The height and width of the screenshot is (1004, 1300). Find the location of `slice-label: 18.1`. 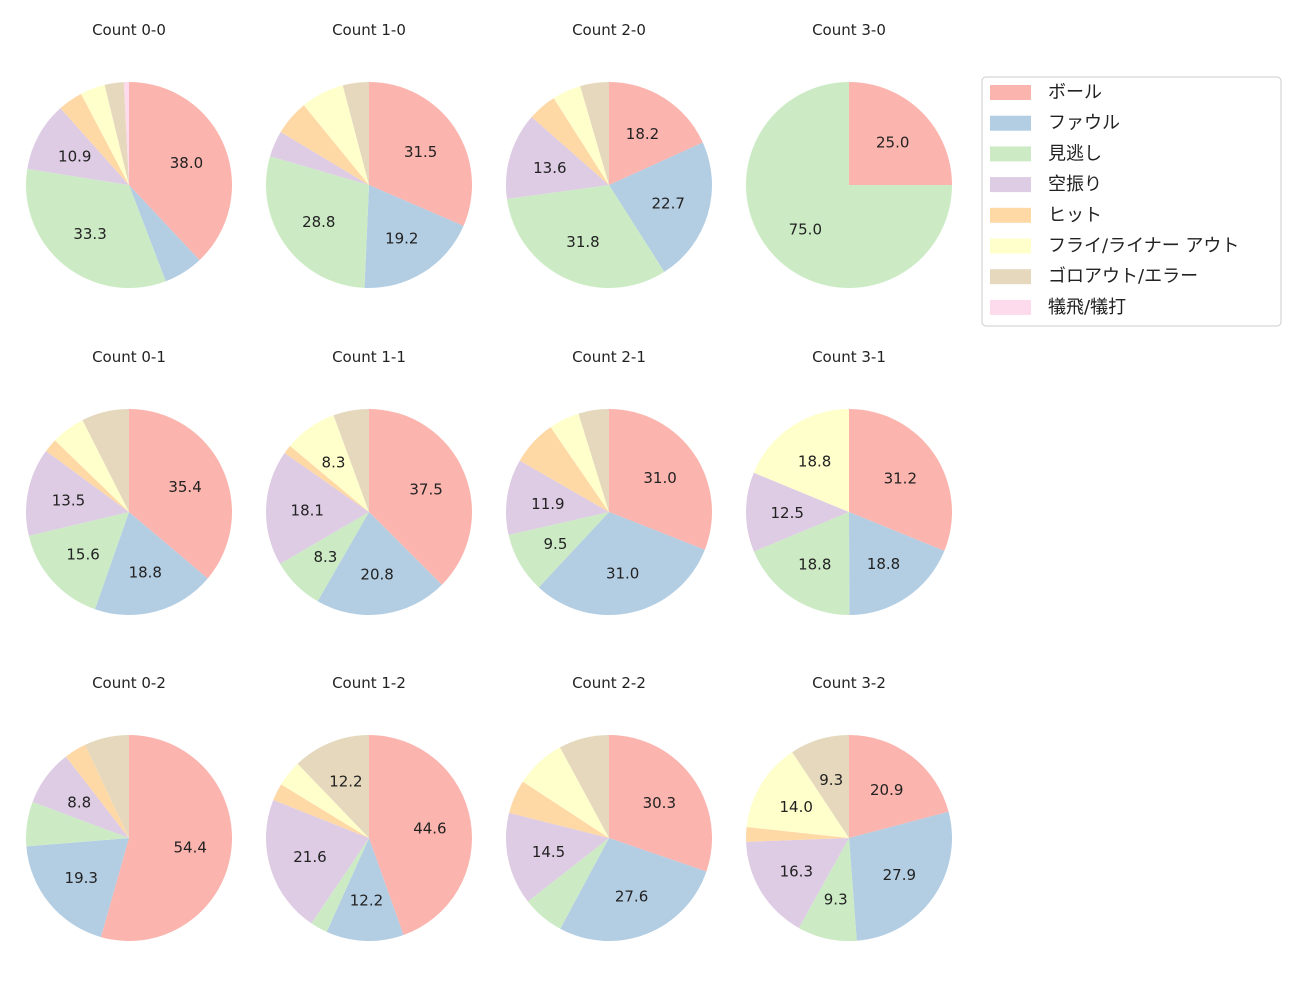

slice-label: 18.1 is located at coordinates (307, 510).